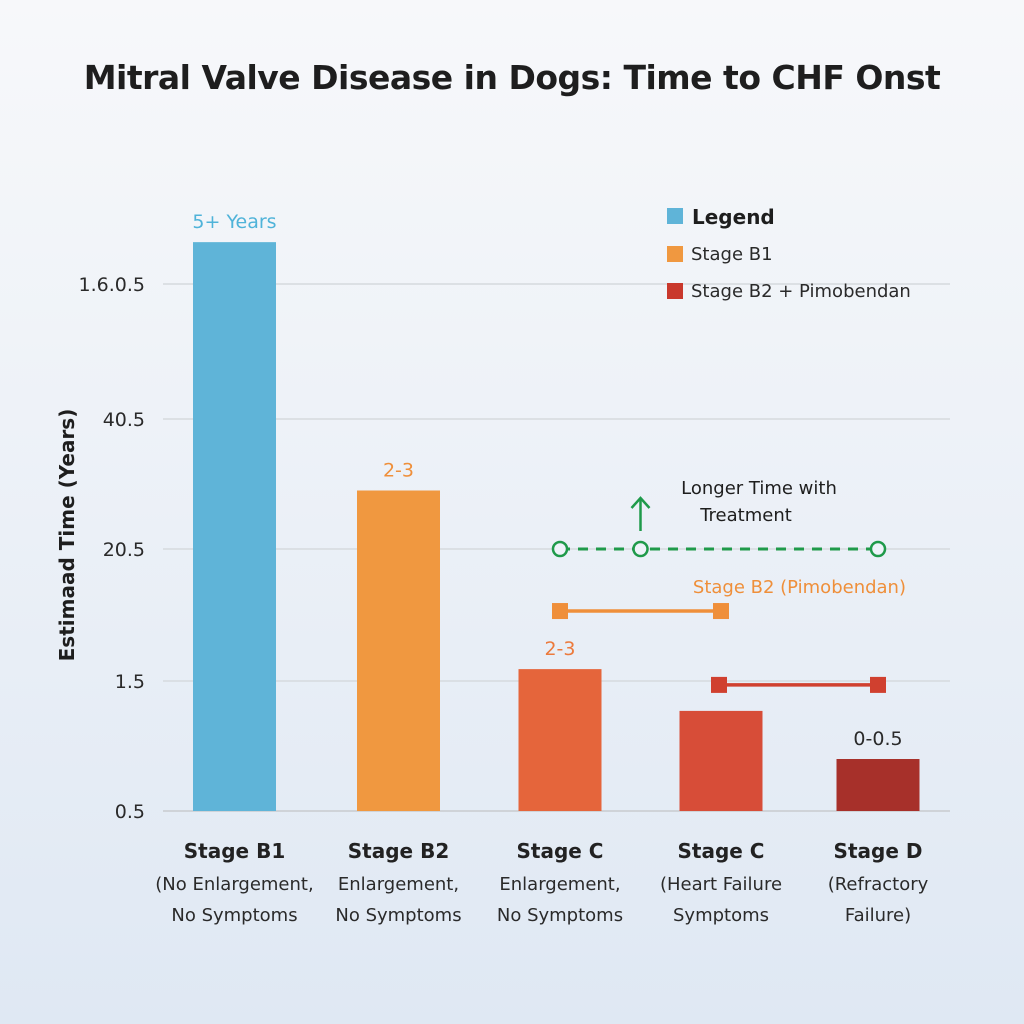 The width and height of the screenshot is (1024, 1024). Describe the element at coordinates (124, 420) in the screenshot. I see `y-tick-label: 40.5` at that location.